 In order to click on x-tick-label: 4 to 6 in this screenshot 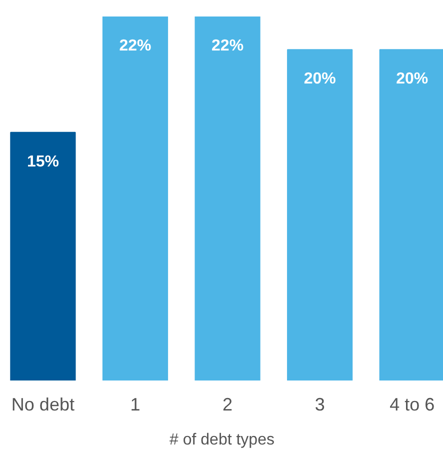, I will do `click(412, 404)`.